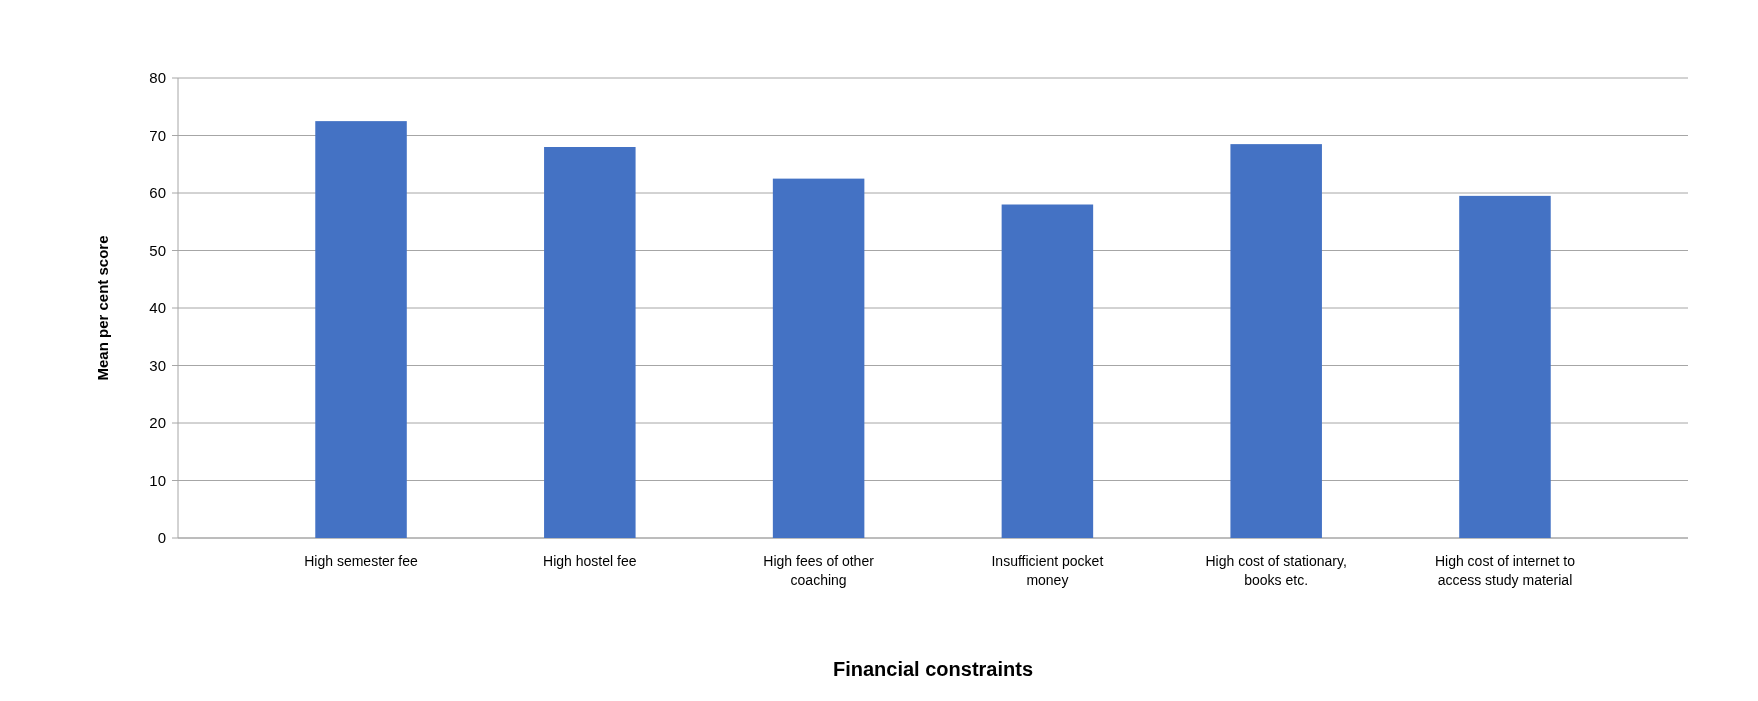 Image resolution: width=1758 pixels, height=701 pixels. I want to click on y-axis-title: Mean per cent score, so click(102, 308).